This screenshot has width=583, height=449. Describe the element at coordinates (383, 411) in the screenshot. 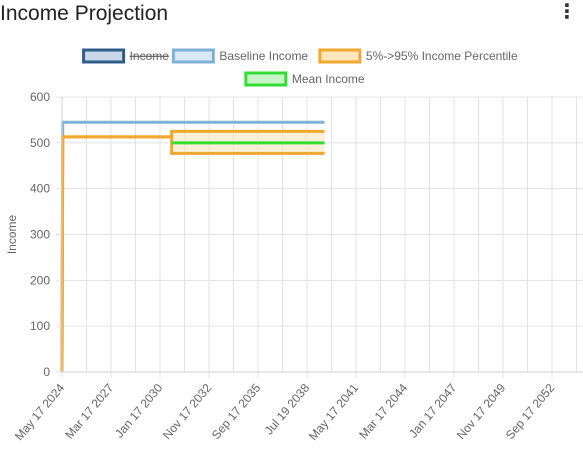

I see `x-tick-label: Mar 17 2044` at that location.